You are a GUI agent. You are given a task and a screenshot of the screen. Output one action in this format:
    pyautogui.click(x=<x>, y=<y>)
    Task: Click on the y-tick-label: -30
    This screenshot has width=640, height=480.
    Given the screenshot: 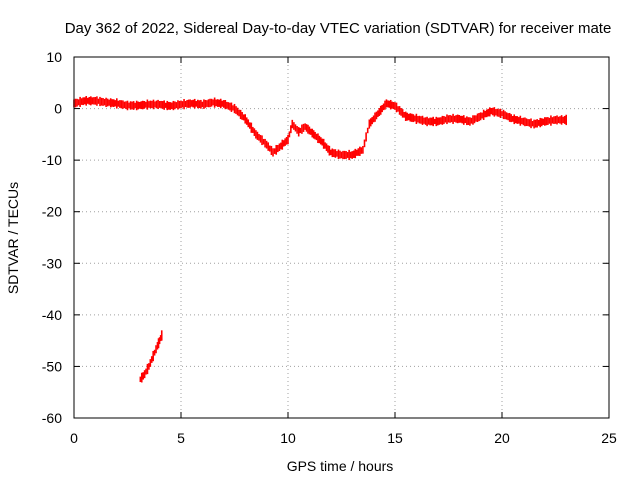 What is the action you would take?
    pyautogui.click(x=52, y=263)
    